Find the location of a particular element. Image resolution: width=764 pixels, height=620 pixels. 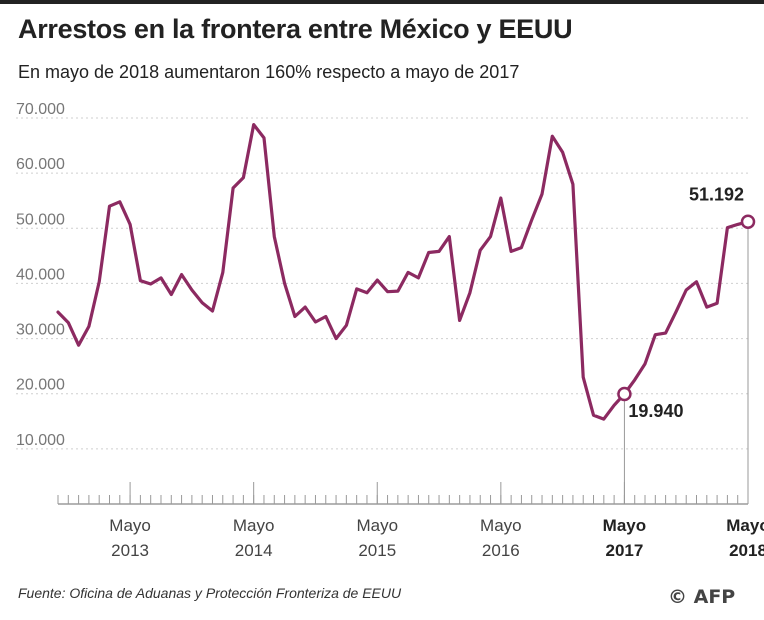

annotation-labels: 19.940 51.192 is located at coordinates (686, 303).